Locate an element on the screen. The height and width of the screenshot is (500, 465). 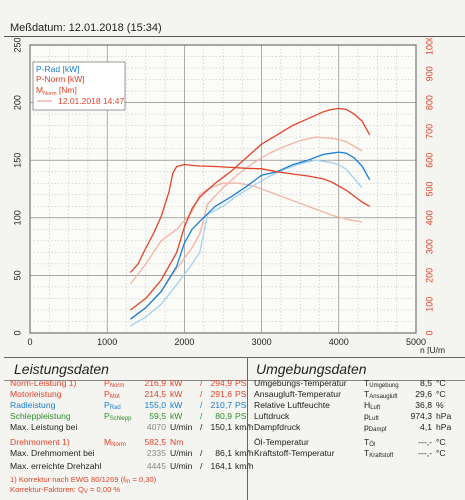
env-unit: hPa is located at coordinates (444, 427).